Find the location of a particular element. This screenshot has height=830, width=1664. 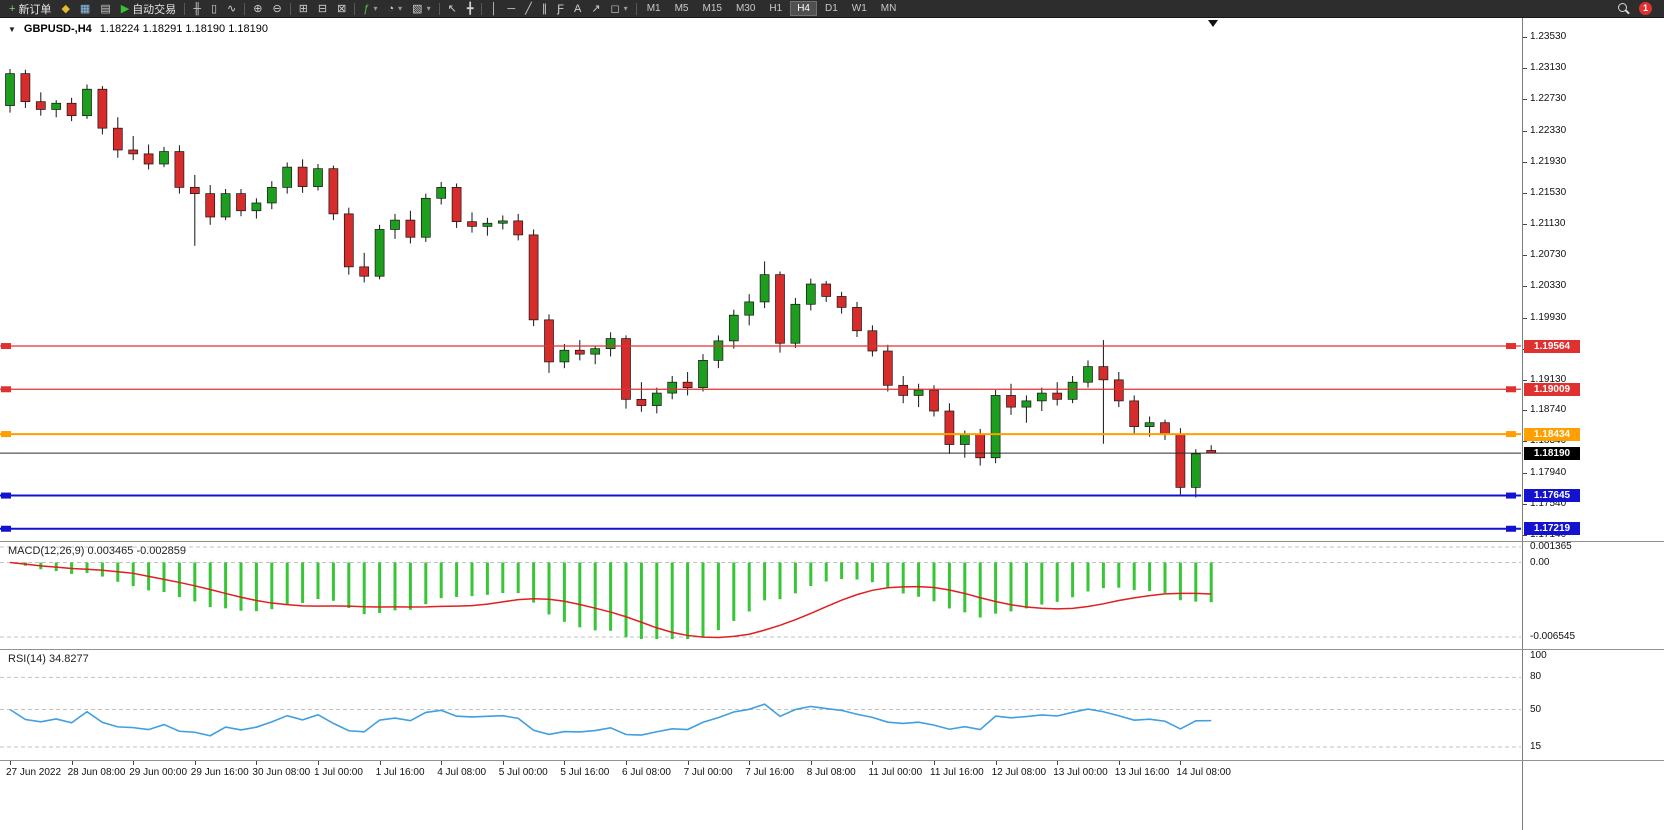

vertical-line-icon: │ is located at coordinates (494, 8).